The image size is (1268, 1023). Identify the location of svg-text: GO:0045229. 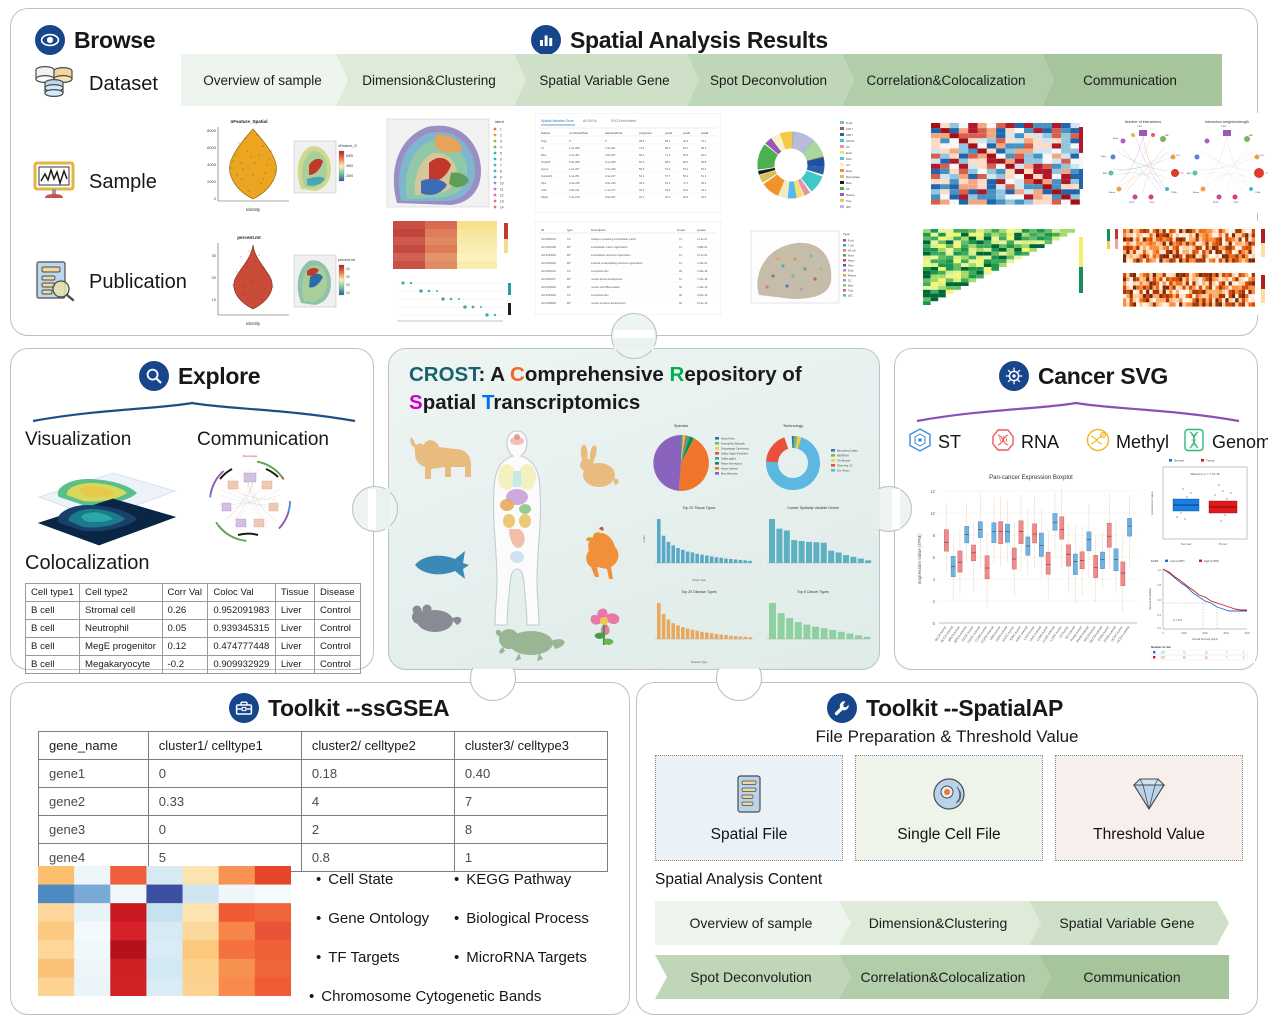
(548, 263).